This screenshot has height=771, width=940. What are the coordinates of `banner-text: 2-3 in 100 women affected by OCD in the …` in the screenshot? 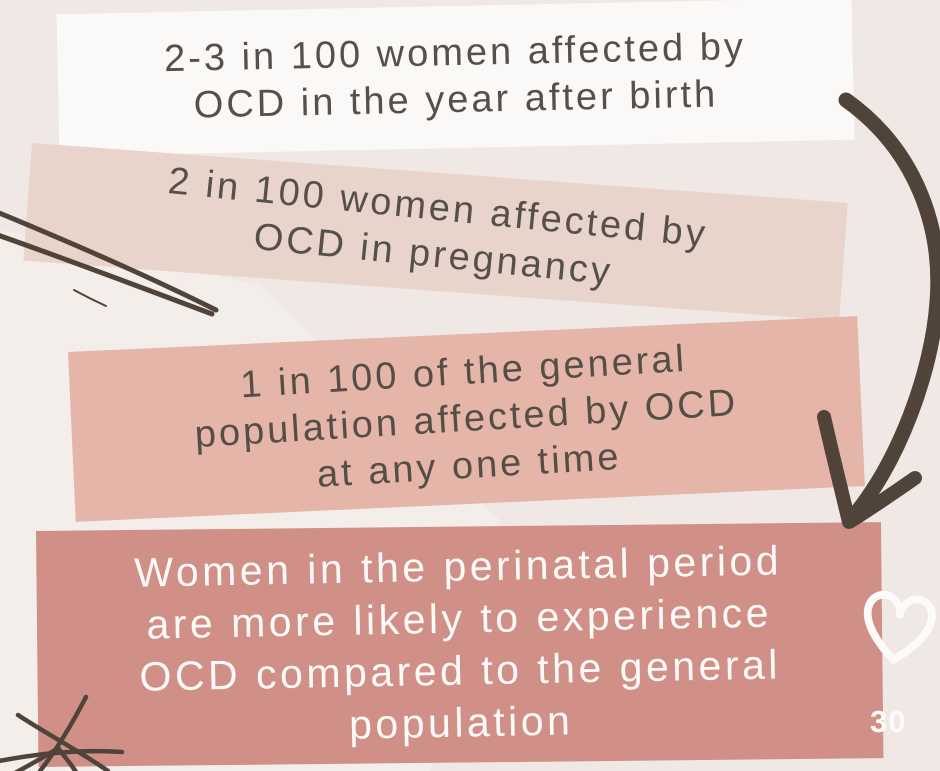 It's located at (455, 77).